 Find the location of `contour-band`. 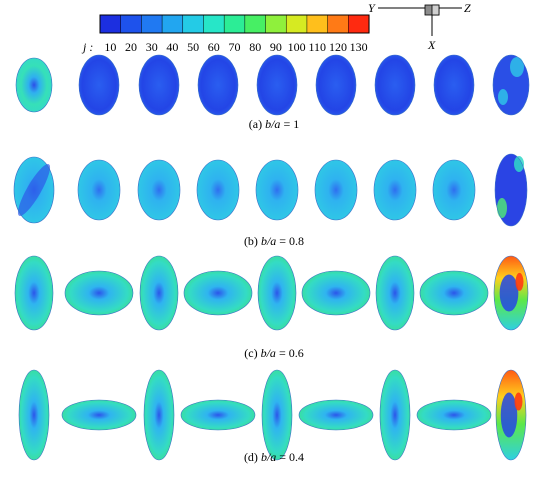

contour-band is located at coordinates (34, 190).